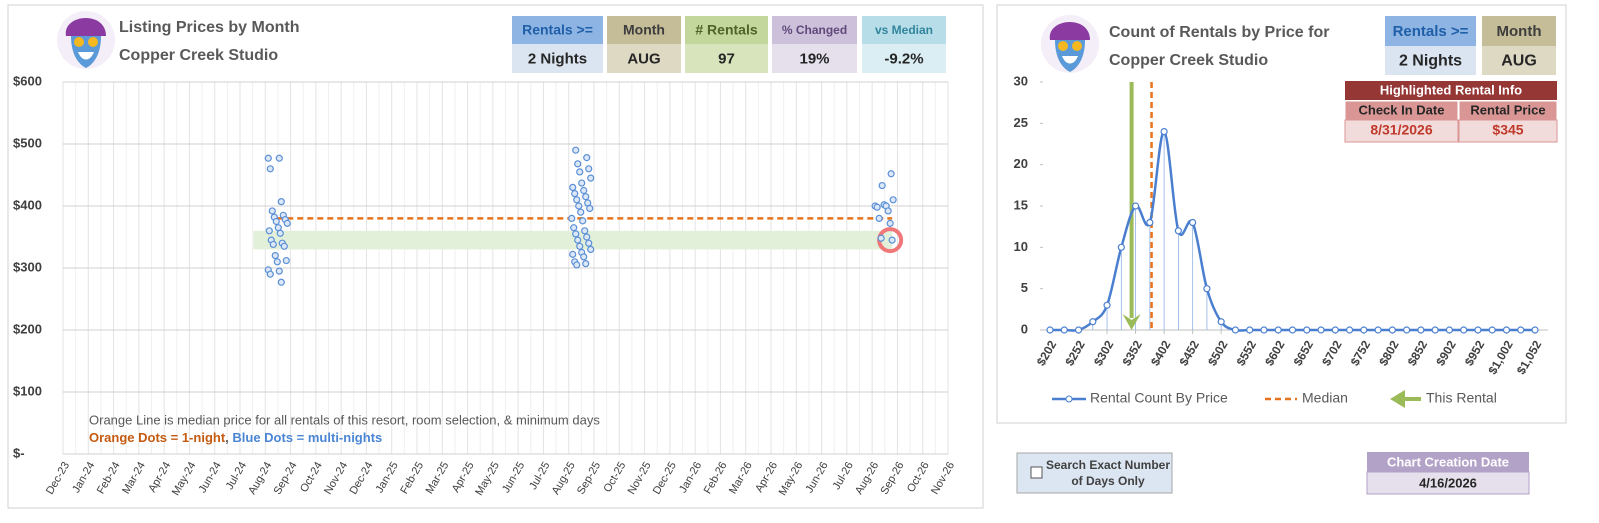 The width and height of the screenshot is (1599, 523). What do you see at coordinates (1131, 322) in the screenshot?
I see `this-rental-arrowhead` at bounding box center [1131, 322].